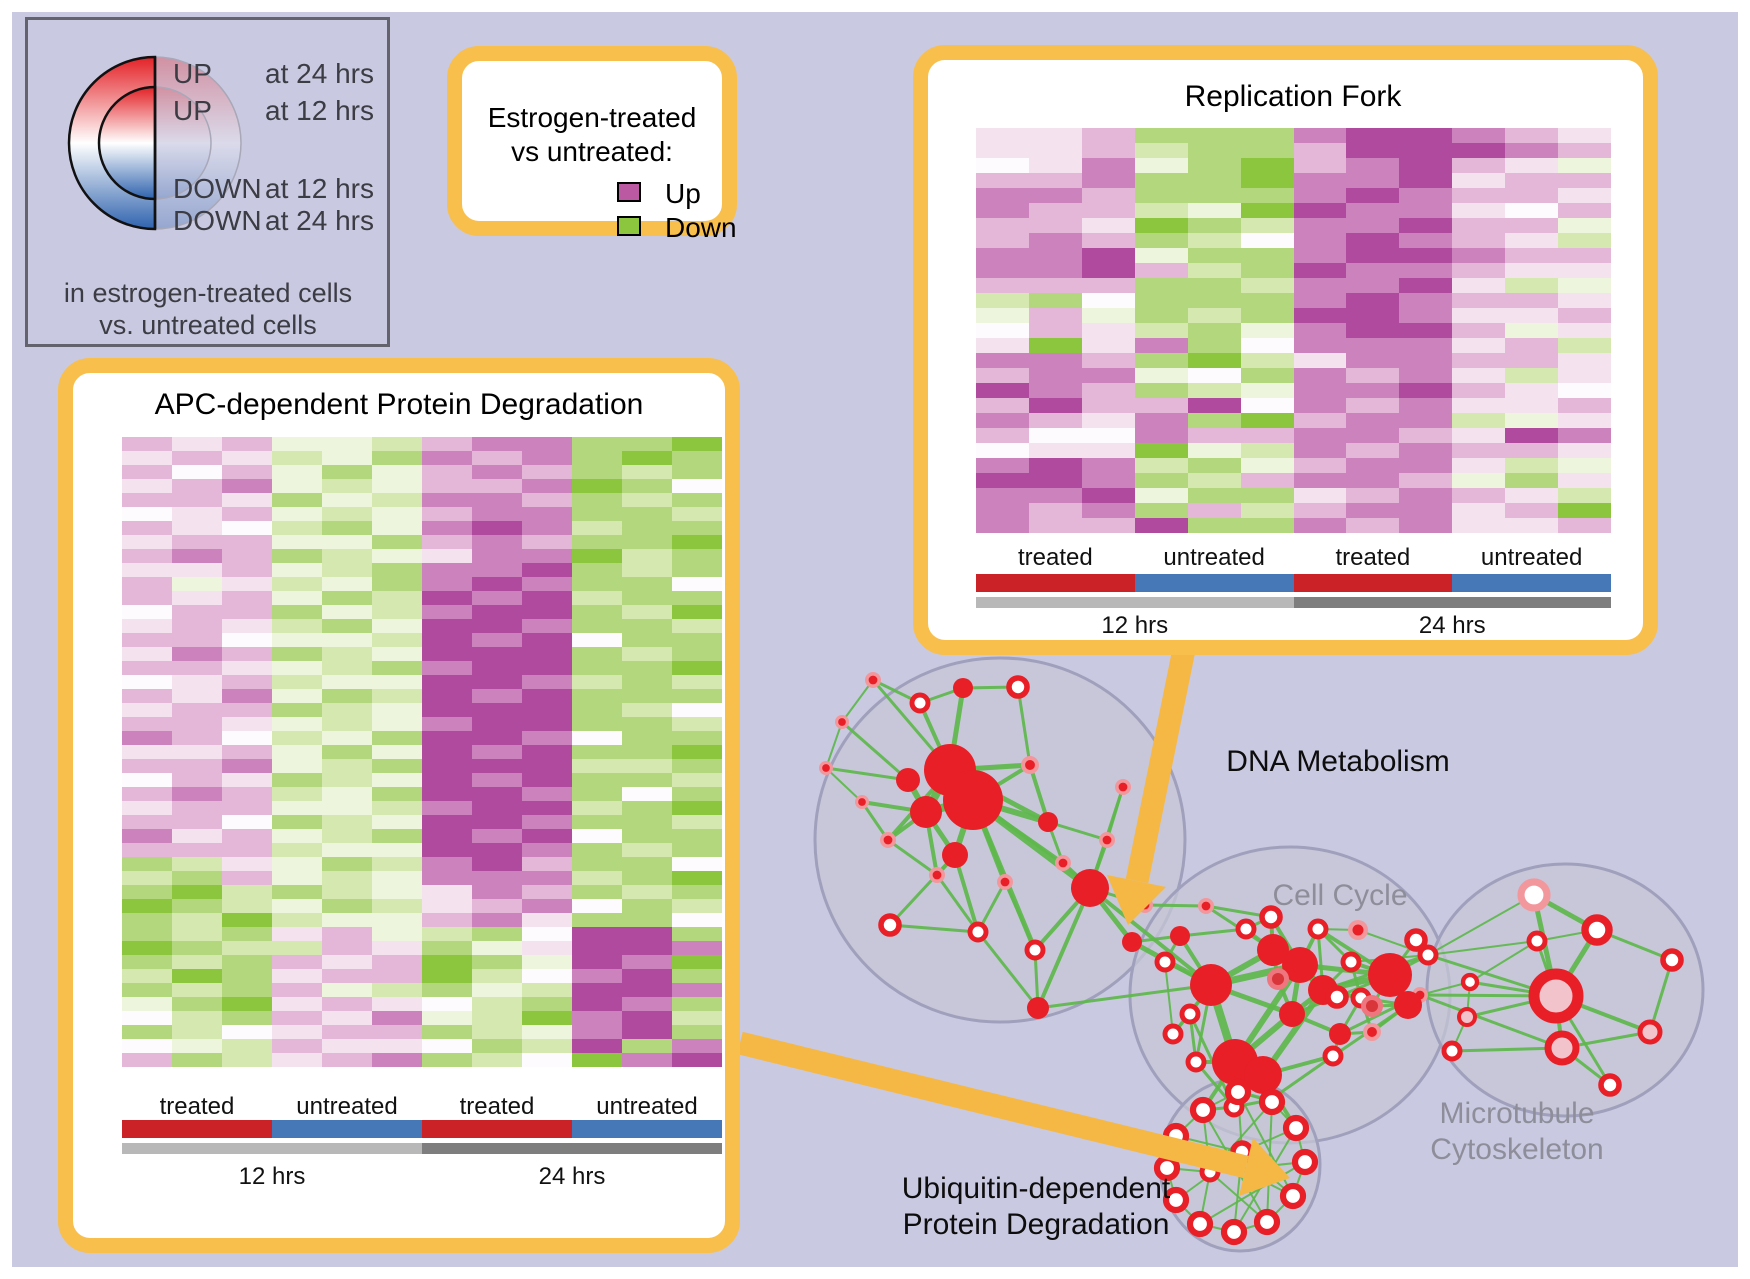 The width and height of the screenshot is (1750, 1279). What do you see at coordinates (1452, 602) in the screenshot?
I see `hrs24-bar` at bounding box center [1452, 602].